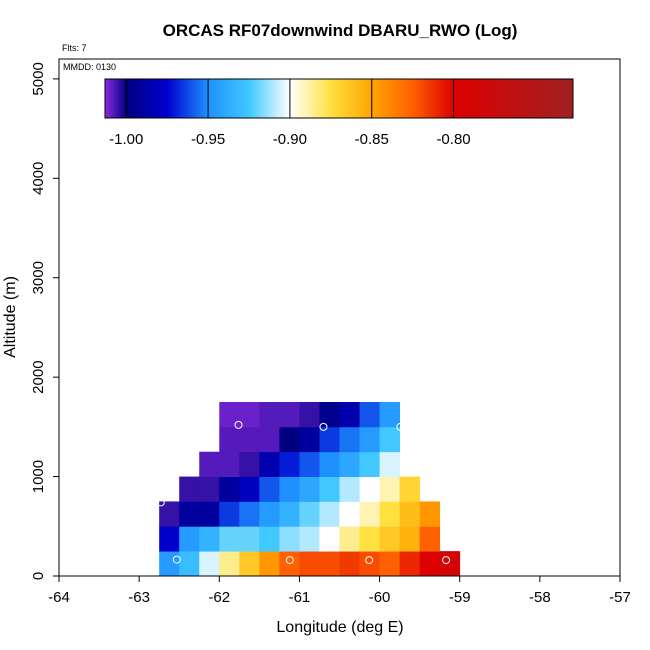 Image resolution: width=650 pixels, height=650 pixels. I want to click on colorbar-ticks: -1.00 -0.95 -0.90 -0.85 -0.80, so click(290, 113).